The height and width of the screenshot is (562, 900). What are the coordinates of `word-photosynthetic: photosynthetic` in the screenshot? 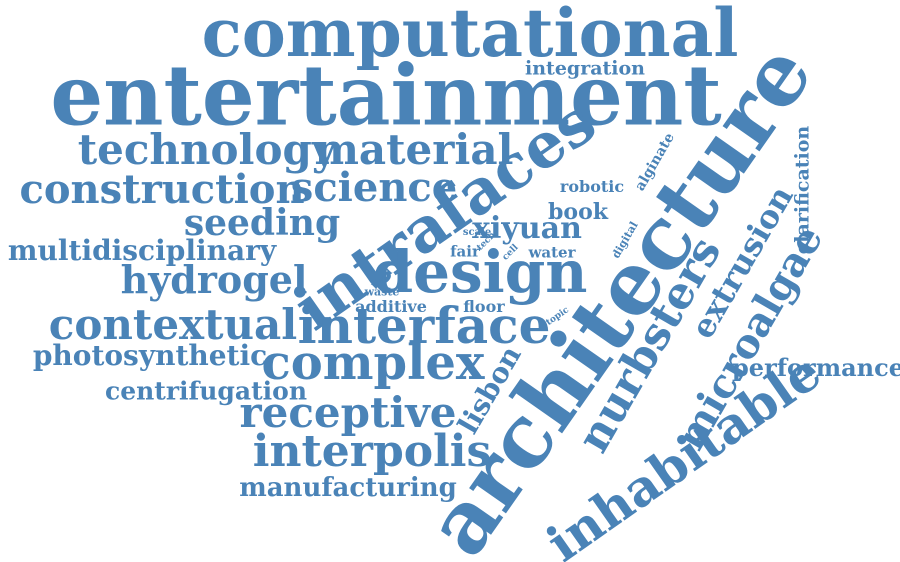 It's located at (150, 355).